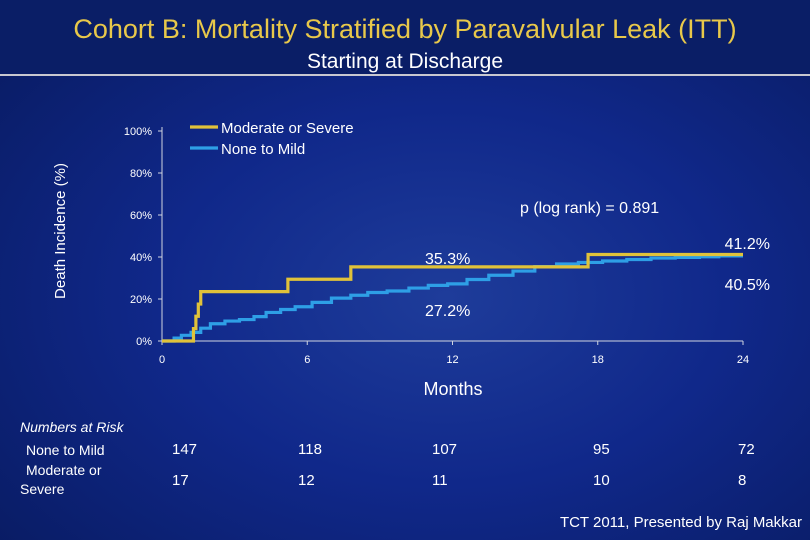 Image resolution: width=810 pixels, height=540 pixels. What do you see at coordinates (72, 427) in the screenshot?
I see `risk-table-title: Numbers at Risk` at bounding box center [72, 427].